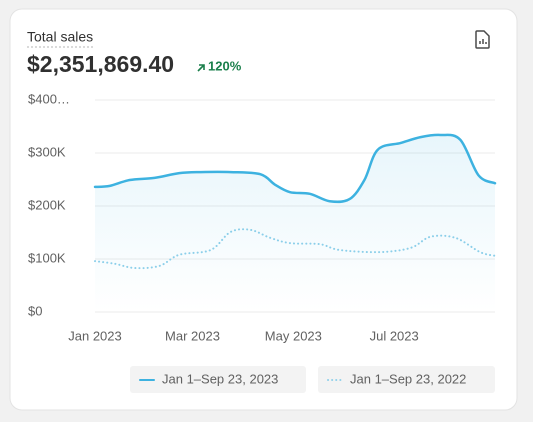 Image resolution: width=533 pixels, height=422 pixels. Describe the element at coordinates (47, 204) in the screenshot. I see `y-tick-label: $200K` at that location.